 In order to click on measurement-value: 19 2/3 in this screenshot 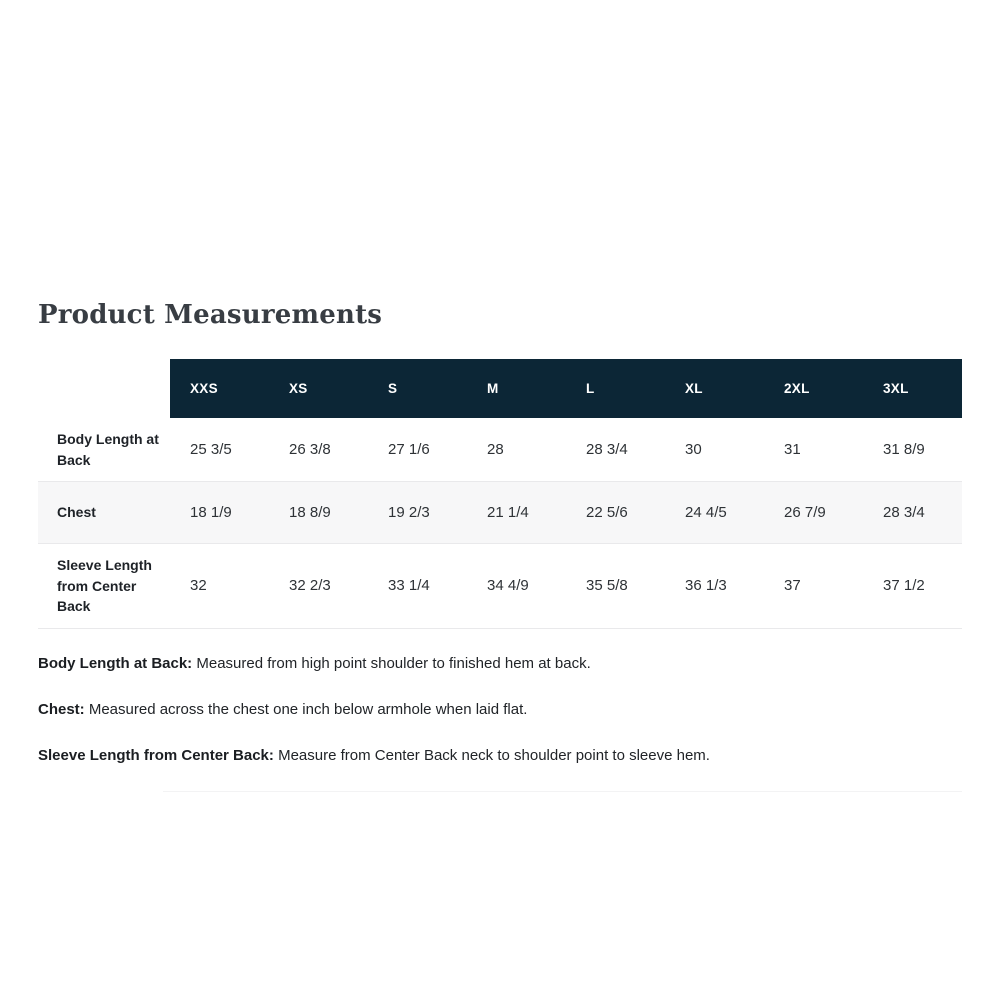, I will do `click(409, 512)`.